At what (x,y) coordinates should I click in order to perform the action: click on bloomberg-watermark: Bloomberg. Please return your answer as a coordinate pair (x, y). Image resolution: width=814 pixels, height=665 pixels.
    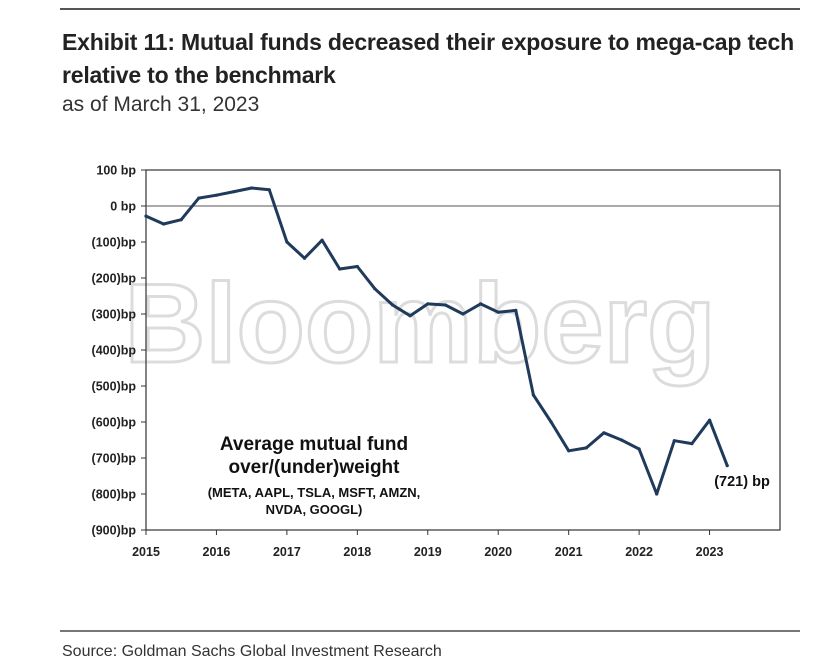
    Looking at the image, I should click on (420, 324).